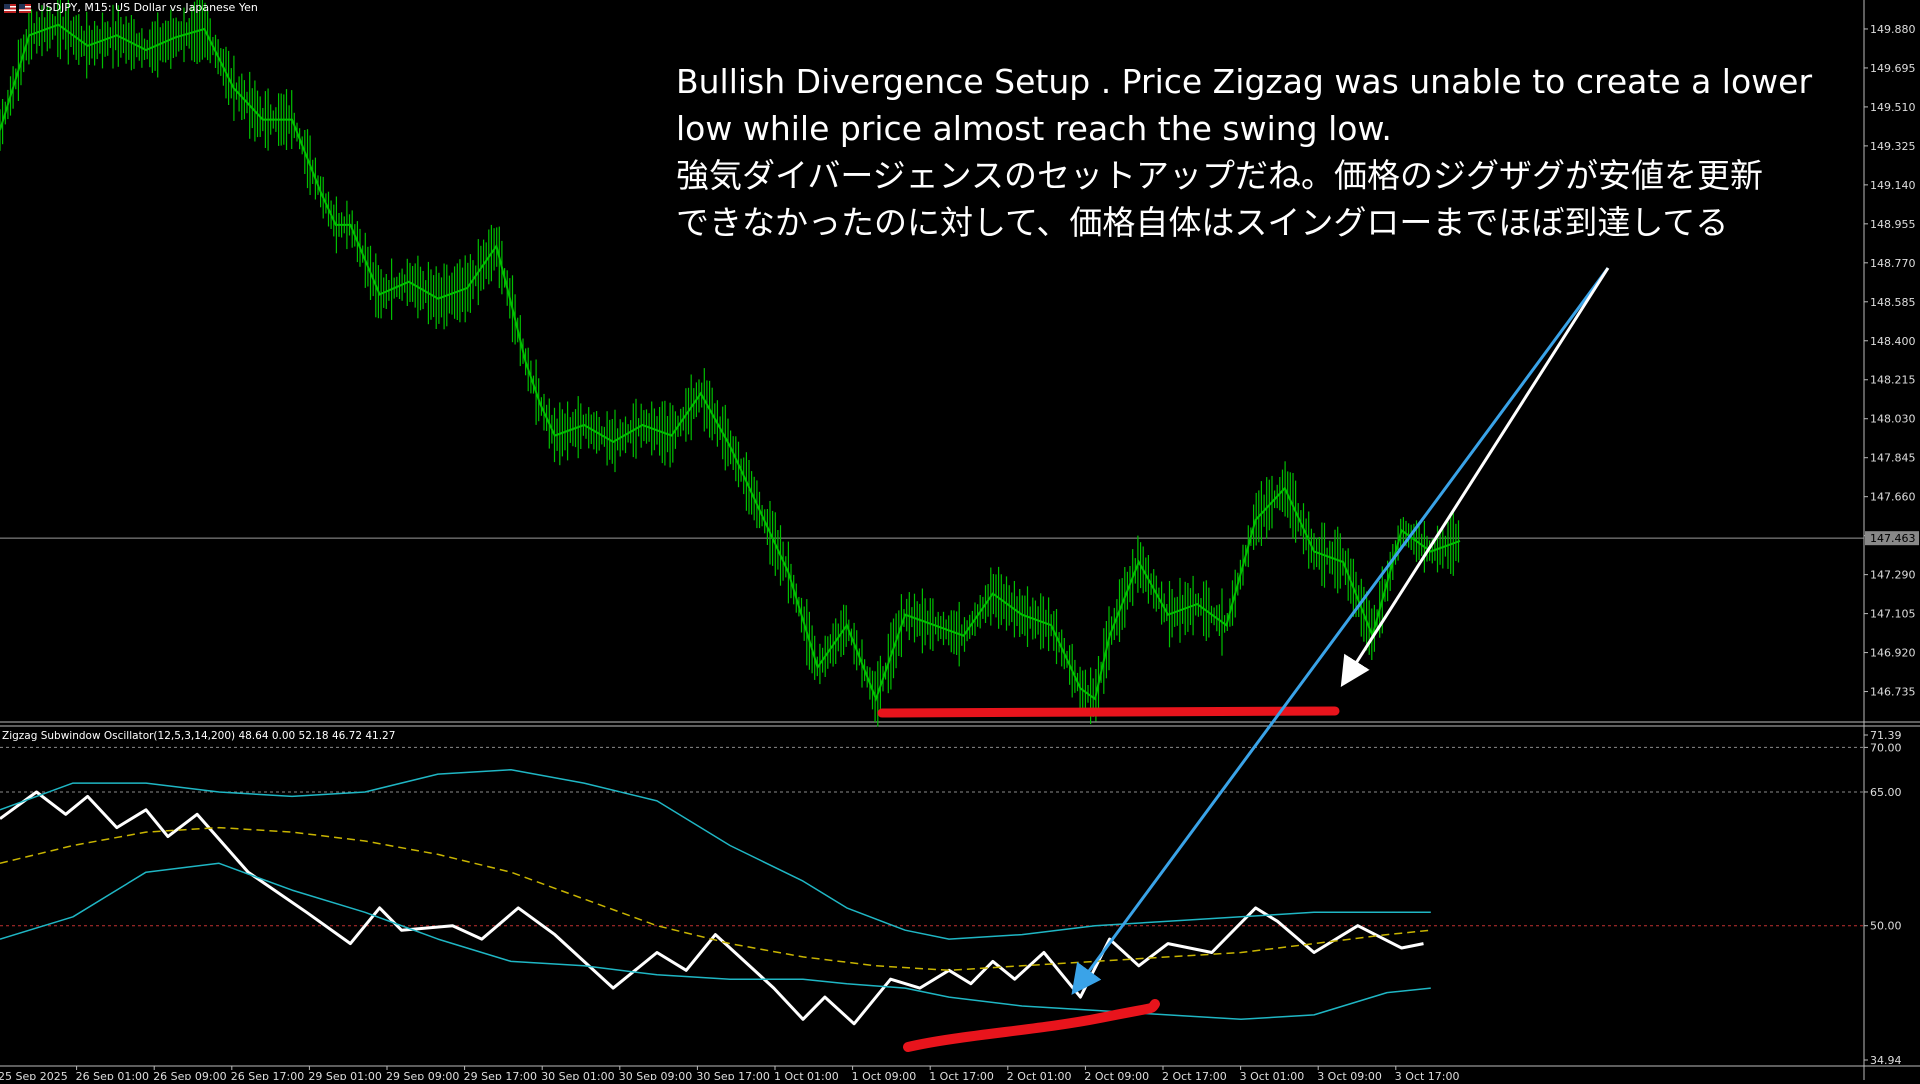 The image size is (1920, 1084). I want to click on time-tick-label: 2 Oct 17:00, so click(1194, 1075).